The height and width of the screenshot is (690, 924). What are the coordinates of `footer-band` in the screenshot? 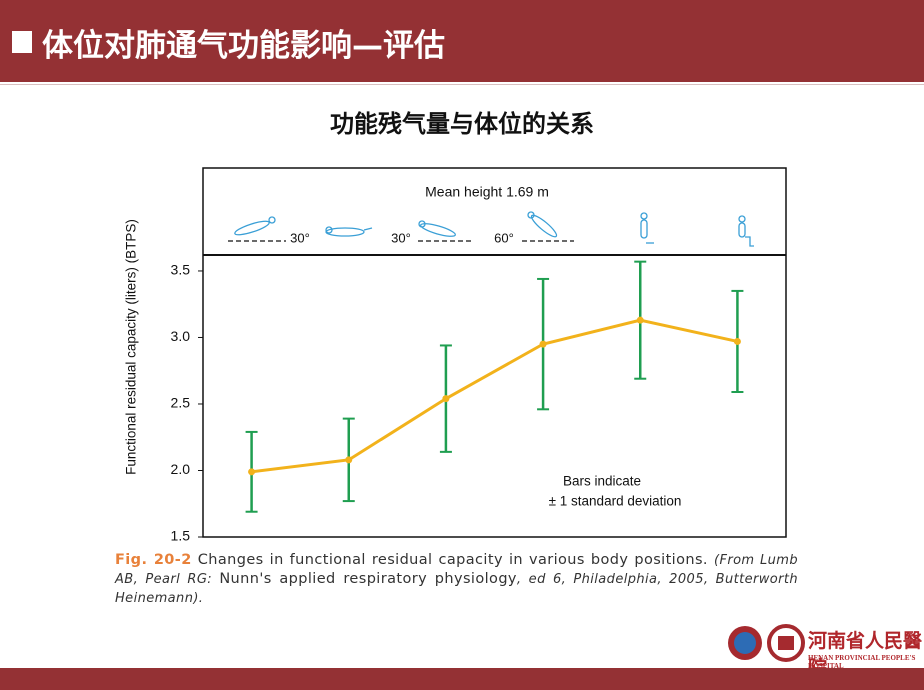 It's located at (462, 679).